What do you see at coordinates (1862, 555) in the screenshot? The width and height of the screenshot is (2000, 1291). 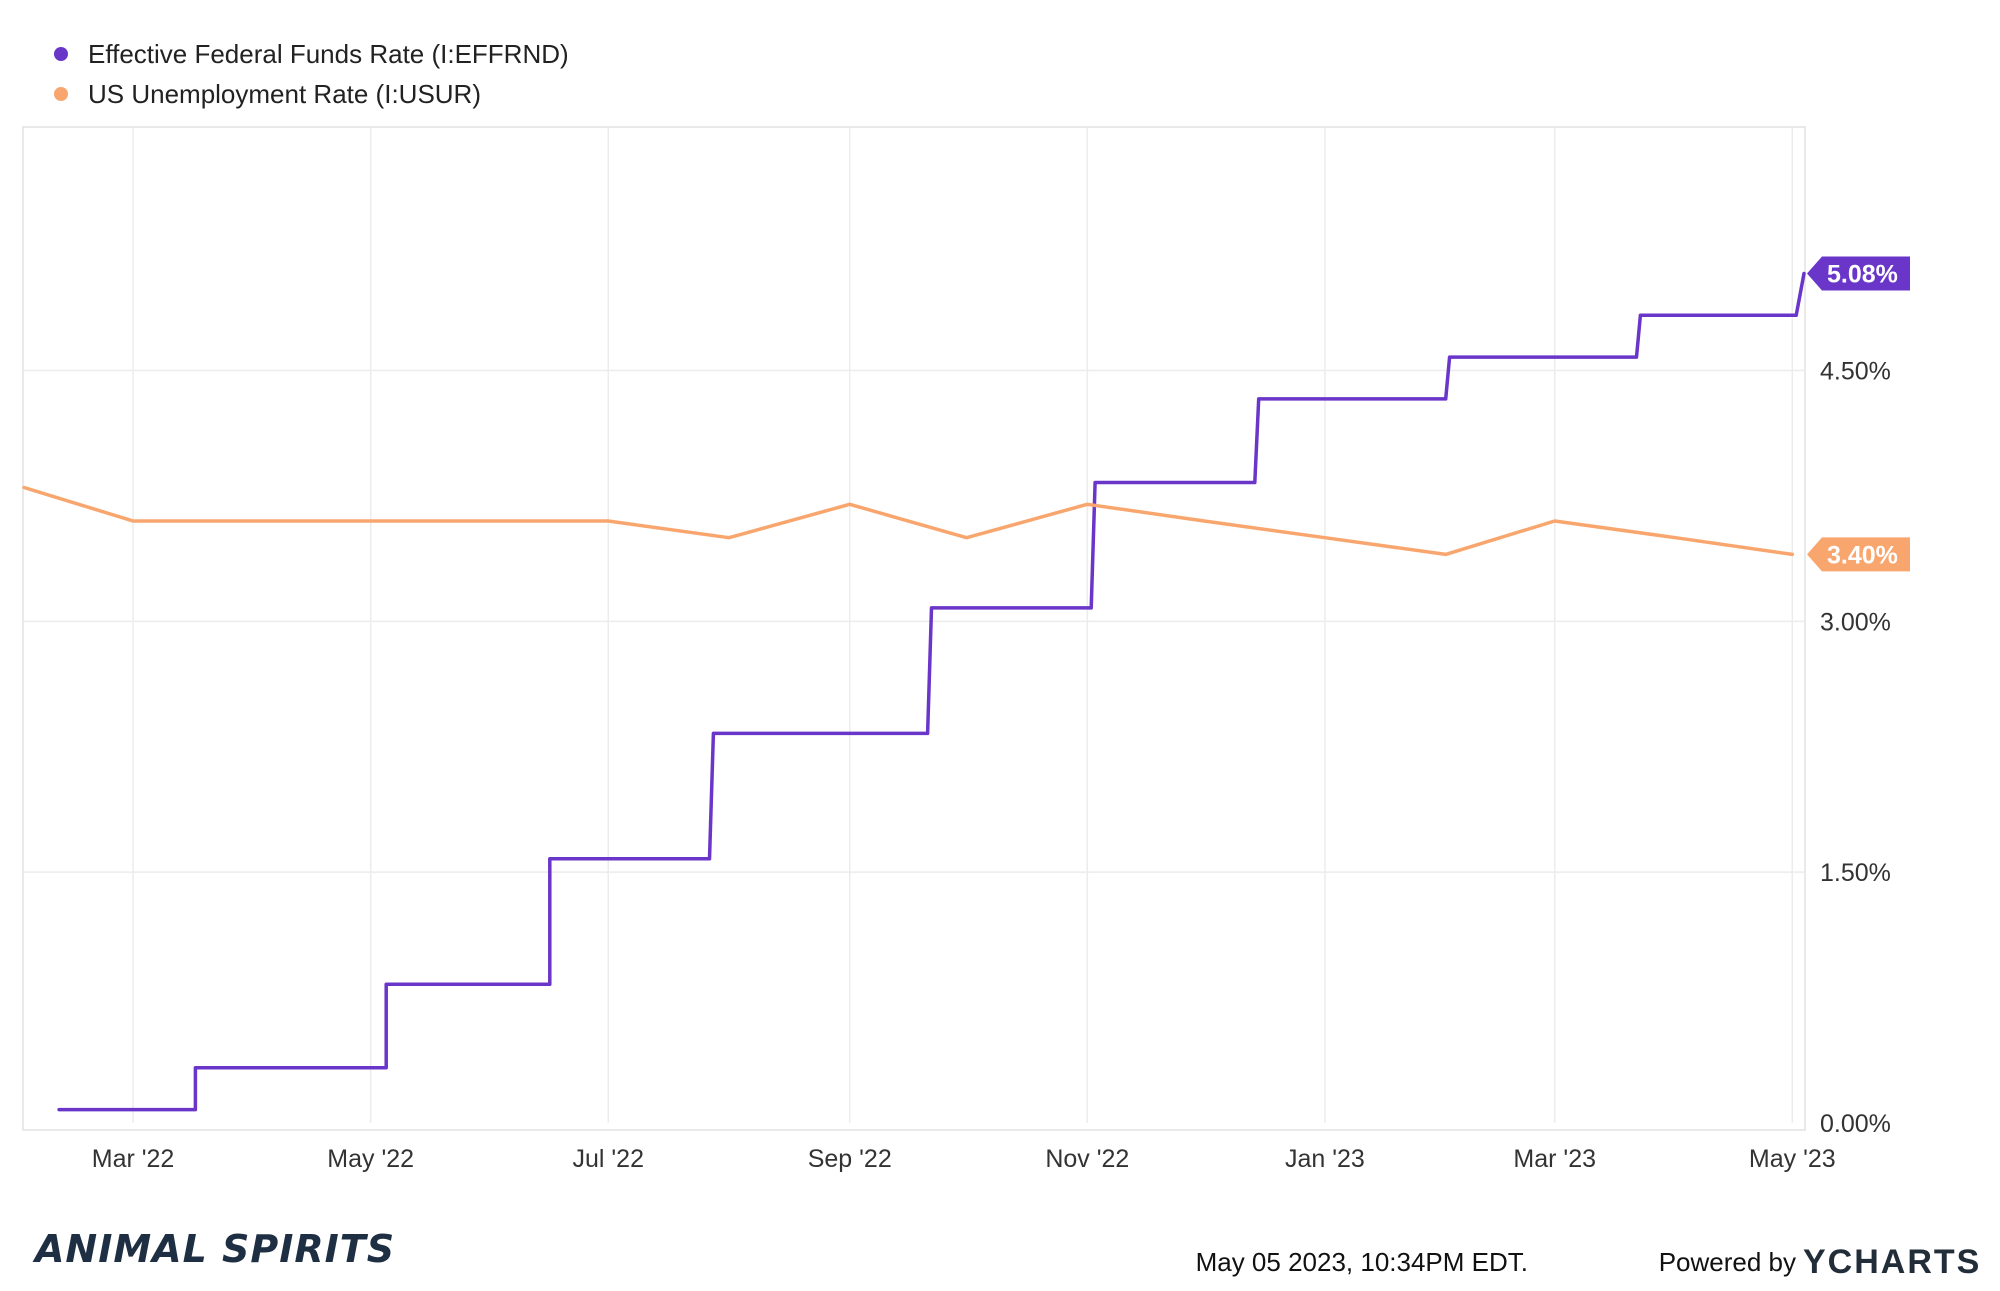 I see `last-value-label: 3.40%` at bounding box center [1862, 555].